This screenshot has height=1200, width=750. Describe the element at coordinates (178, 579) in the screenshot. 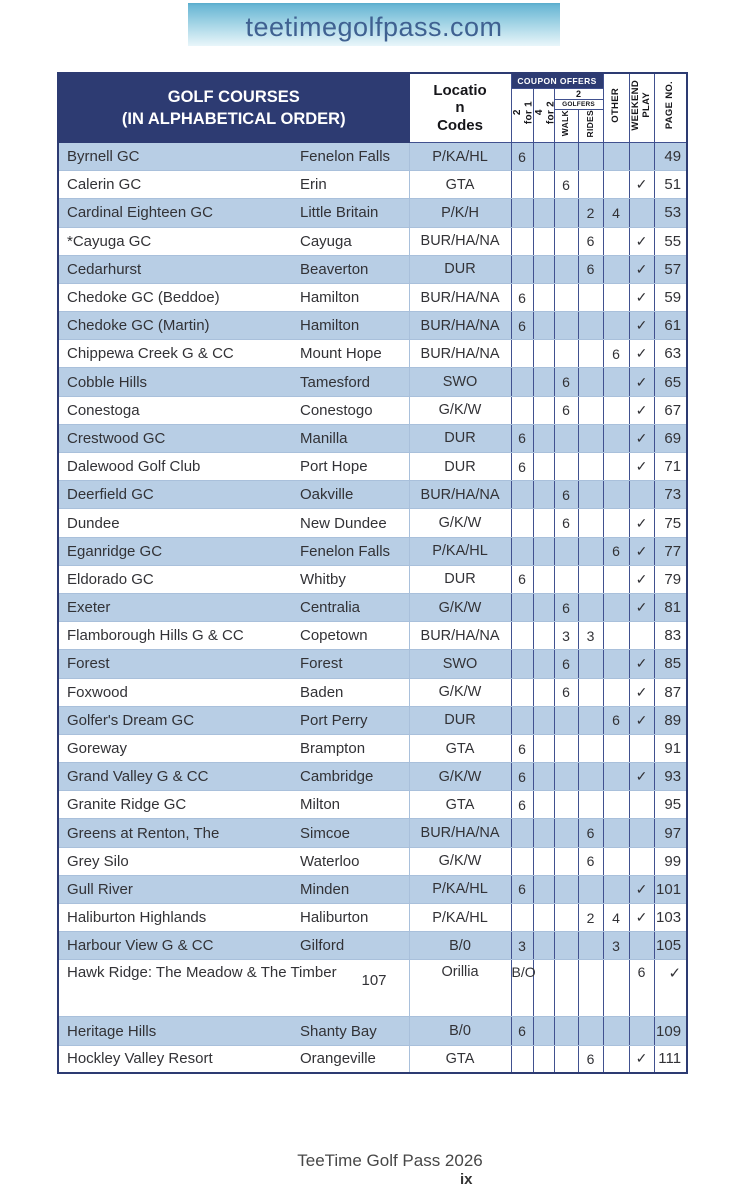

I see `course-name-cell: Eldorado GC` at that location.